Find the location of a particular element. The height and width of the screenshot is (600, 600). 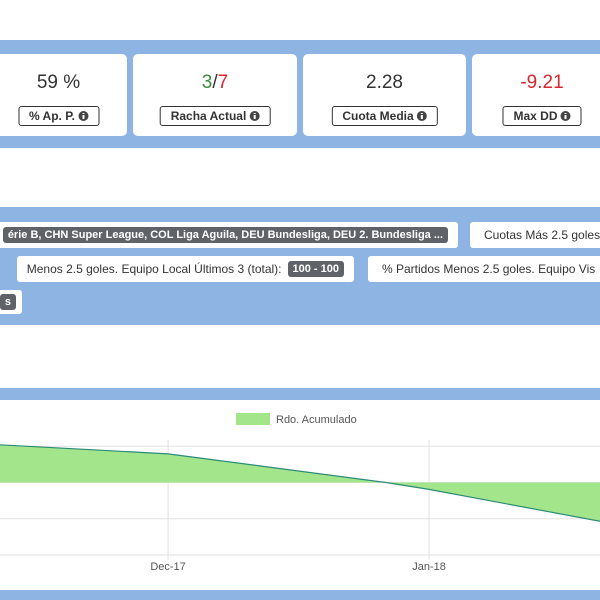

area is located at coordinates (300, 483).